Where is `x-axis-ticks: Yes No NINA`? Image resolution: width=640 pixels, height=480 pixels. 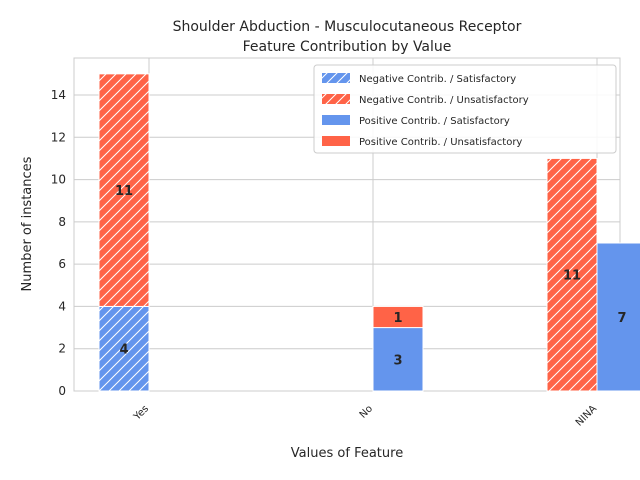
x-axis-ticks: Yes No NINA is located at coordinates (365, 415).